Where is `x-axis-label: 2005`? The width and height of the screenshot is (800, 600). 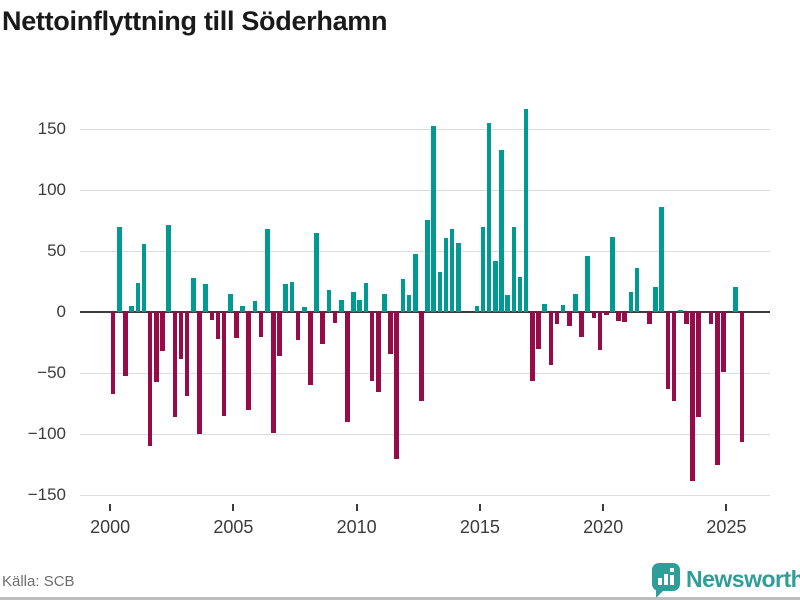 x-axis-label: 2005 is located at coordinates (233, 527).